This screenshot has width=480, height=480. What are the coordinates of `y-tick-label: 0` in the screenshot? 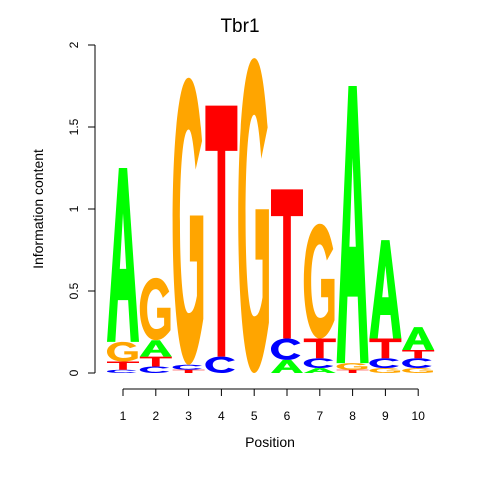 It's located at (74, 372).